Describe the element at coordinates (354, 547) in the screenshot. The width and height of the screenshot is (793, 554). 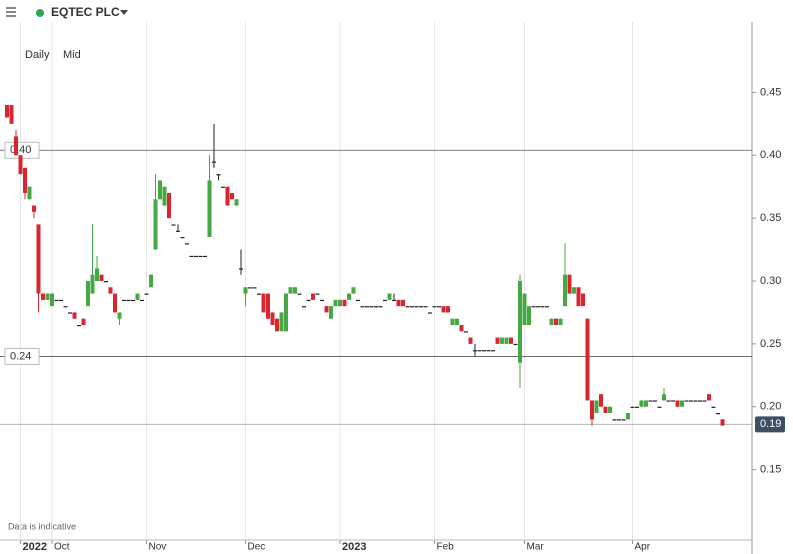
I see `x-tick-label: 2023` at that location.